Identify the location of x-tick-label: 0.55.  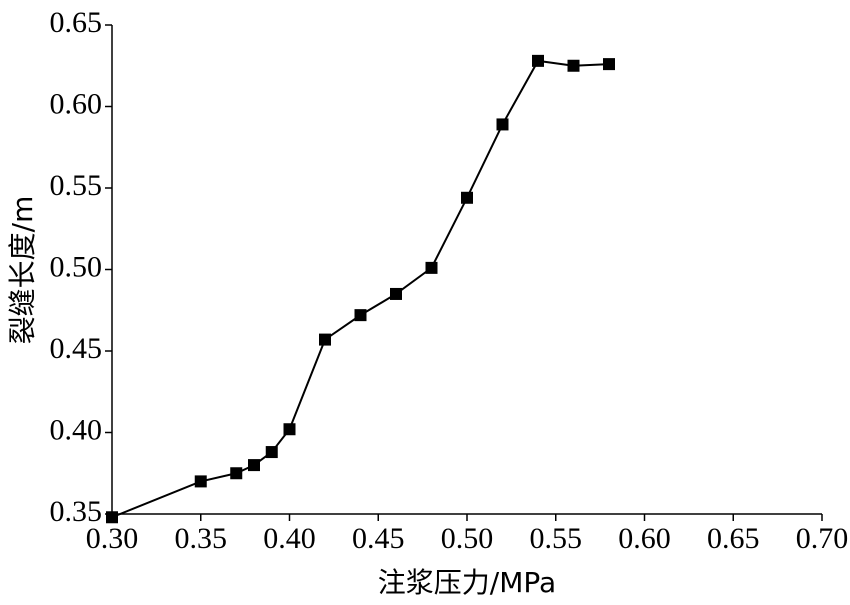
(556, 538).